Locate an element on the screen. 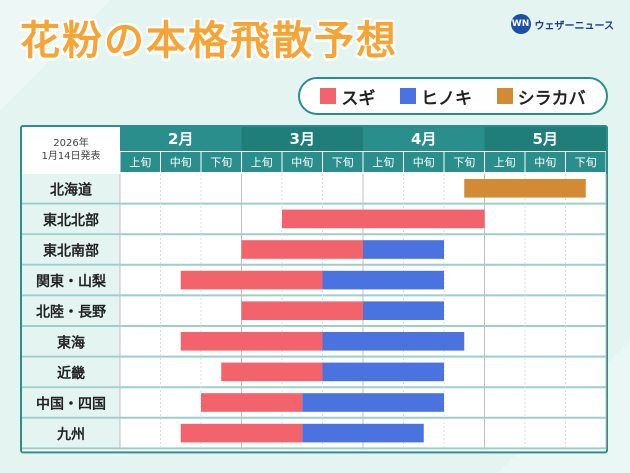  month-label: 4月 is located at coordinates (423, 139).